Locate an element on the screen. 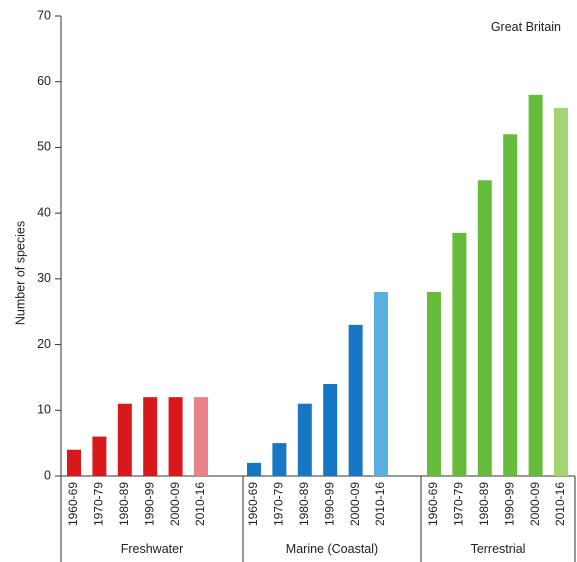 This screenshot has width=577, height=562. group-label: Terrestrial is located at coordinates (498, 549).